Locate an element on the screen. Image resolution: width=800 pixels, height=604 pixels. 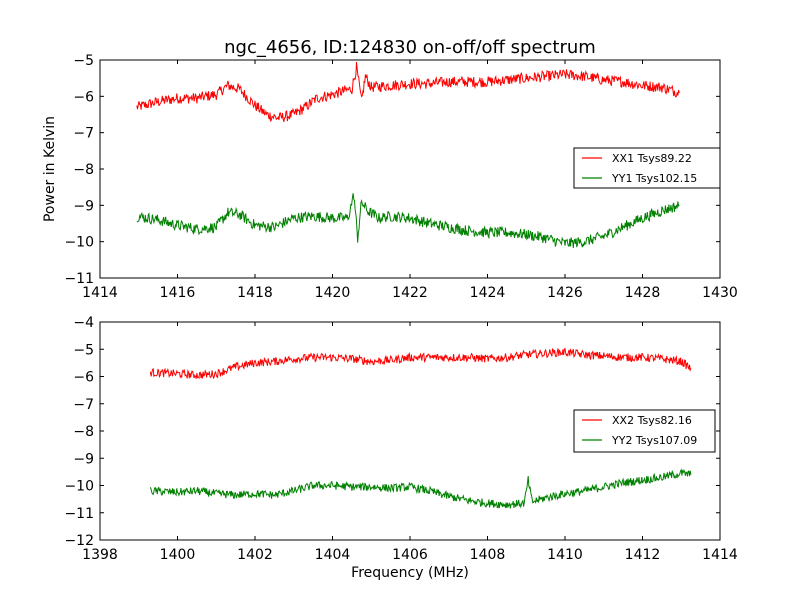
x-tick-label: 1408 is located at coordinates (488, 555).